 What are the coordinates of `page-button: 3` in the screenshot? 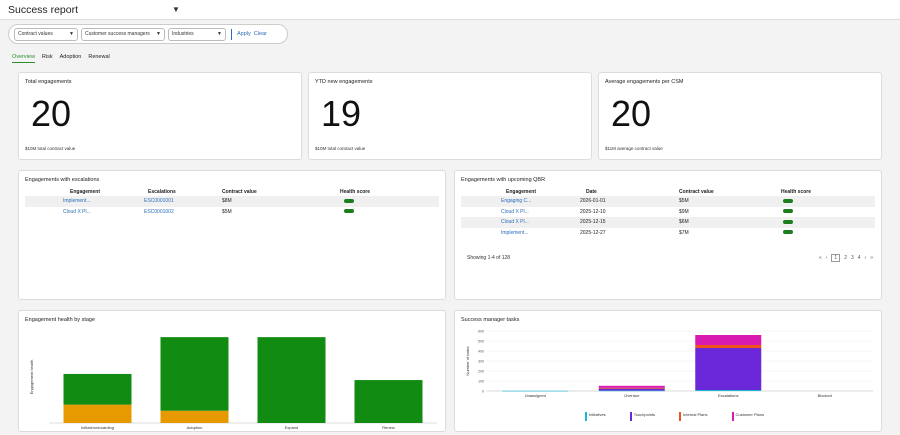 It's located at (852, 258).